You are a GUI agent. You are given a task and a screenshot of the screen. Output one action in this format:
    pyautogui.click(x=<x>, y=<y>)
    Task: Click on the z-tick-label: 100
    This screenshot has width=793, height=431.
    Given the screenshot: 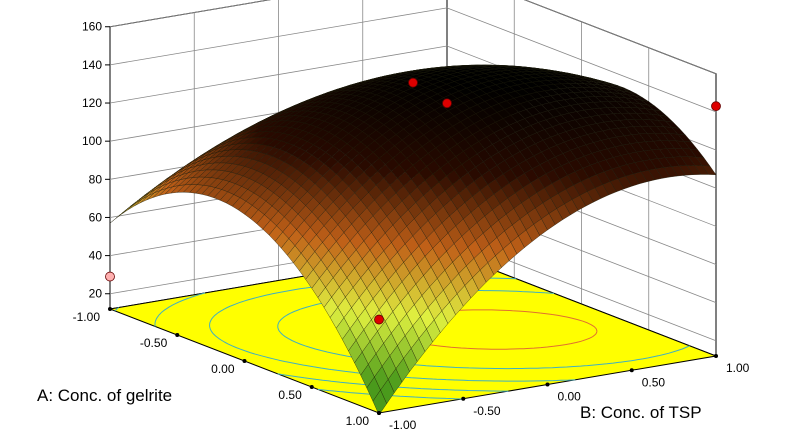 What is the action you would take?
    pyautogui.click(x=92, y=141)
    